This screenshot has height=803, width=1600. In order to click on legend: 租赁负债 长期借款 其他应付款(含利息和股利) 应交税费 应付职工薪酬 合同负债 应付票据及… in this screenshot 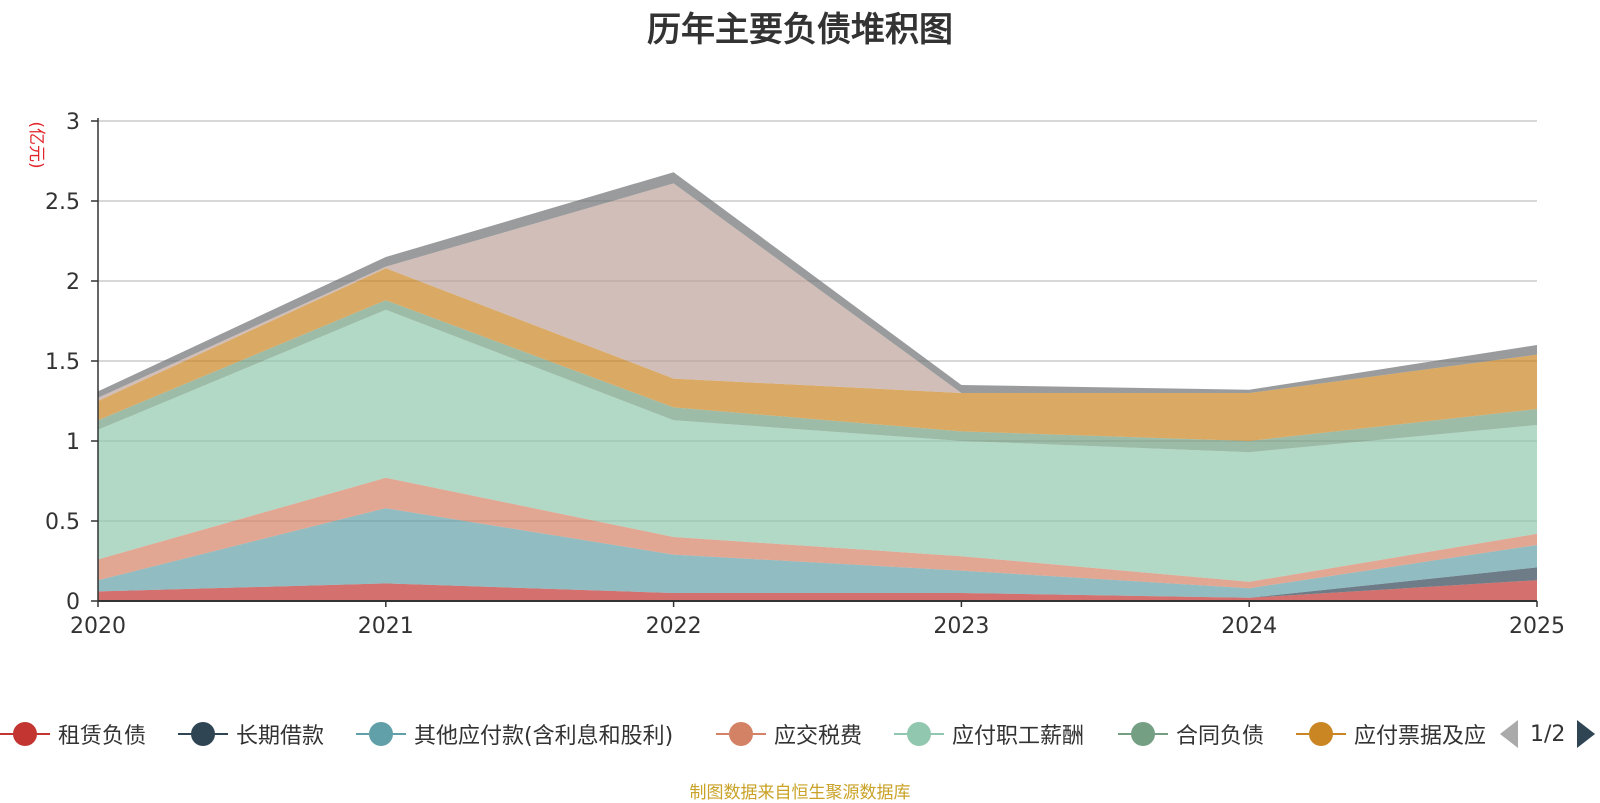, I will do `click(800, 734)`.